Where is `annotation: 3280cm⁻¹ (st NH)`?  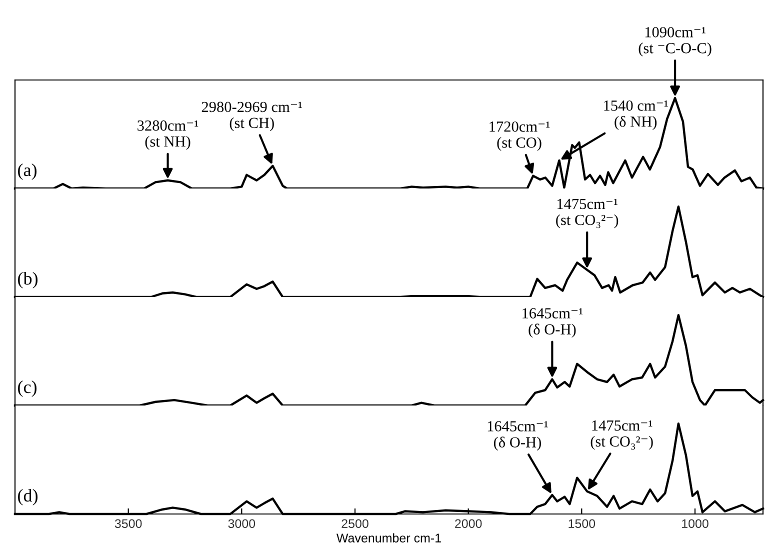
annotation: 3280cm⁻¹ (st NH) is located at coordinates (168, 135).